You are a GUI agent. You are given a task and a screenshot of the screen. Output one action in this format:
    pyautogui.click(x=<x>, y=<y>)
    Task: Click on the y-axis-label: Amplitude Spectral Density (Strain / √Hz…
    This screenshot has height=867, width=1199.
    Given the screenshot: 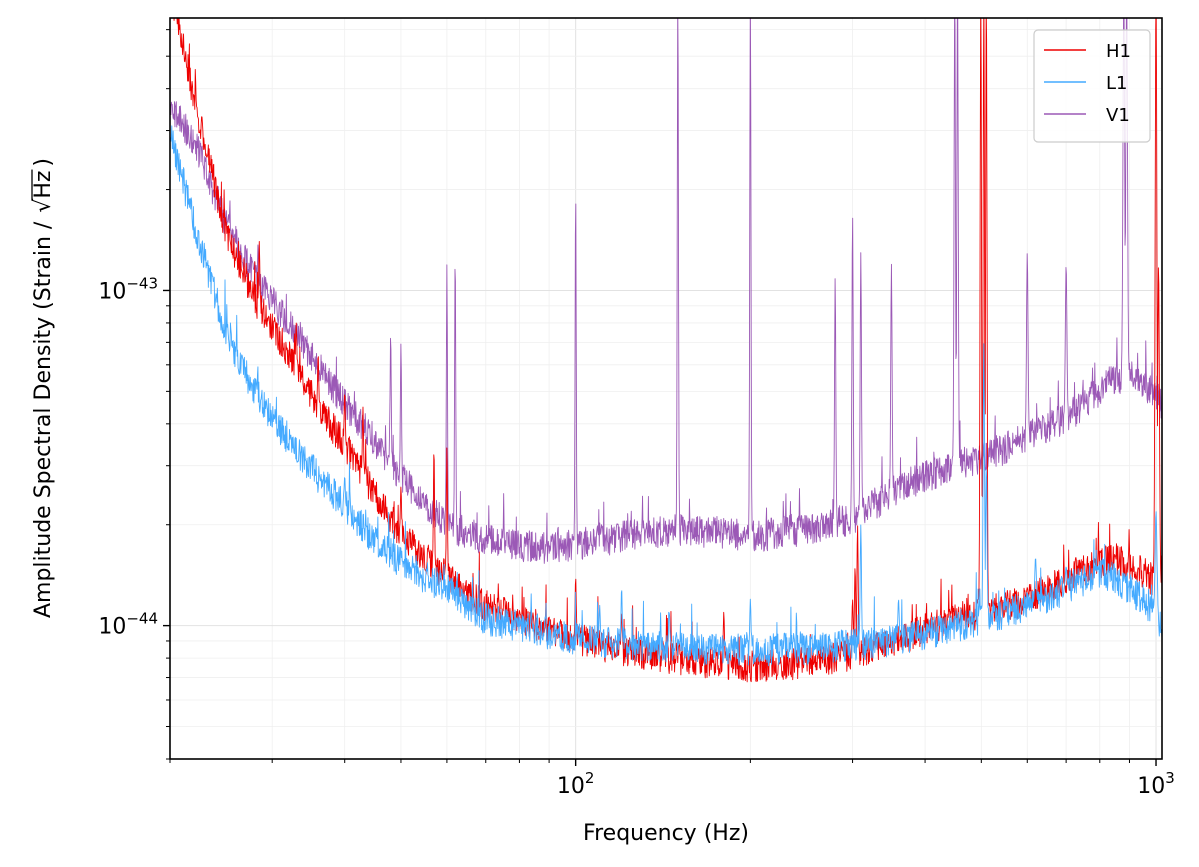 What is the action you would take?
    pyautogui.click(x=43, y=388)
    